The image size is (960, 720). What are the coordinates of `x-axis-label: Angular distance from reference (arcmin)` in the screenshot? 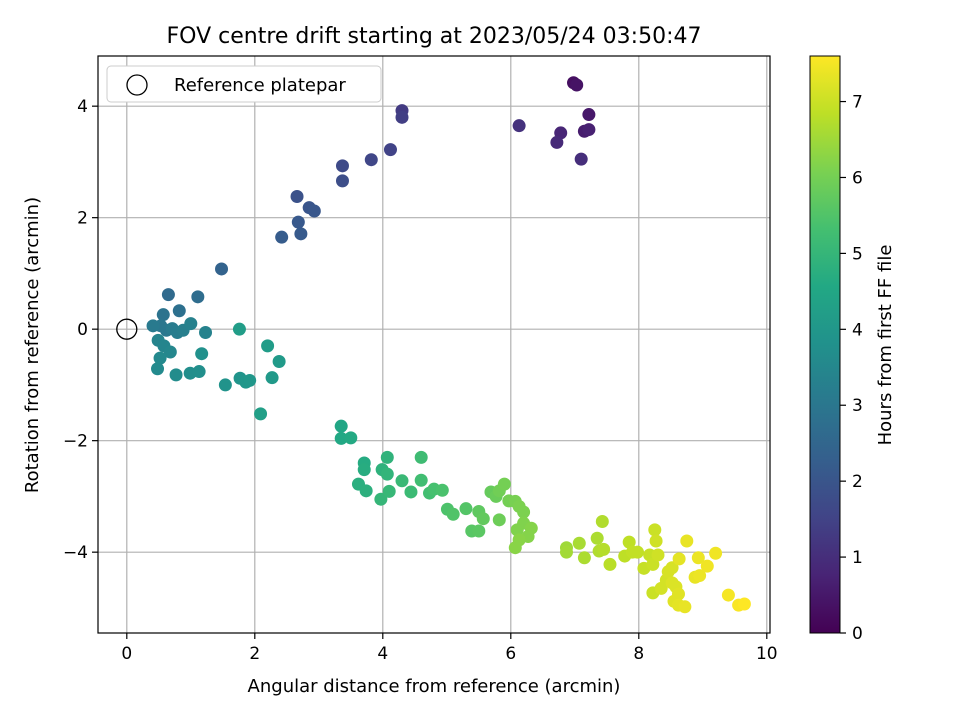 It's located at (434, 686).